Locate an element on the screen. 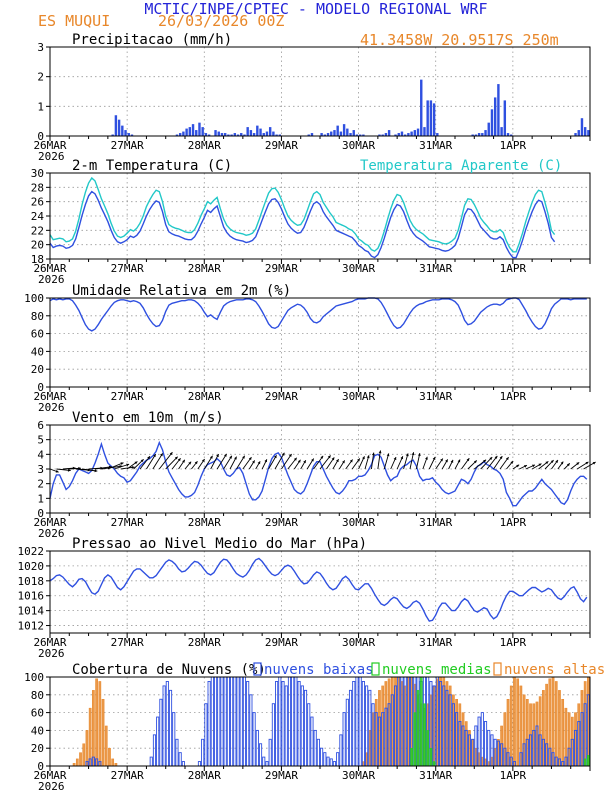  chart-main-title: MCTIC/INPE/CPTEC - MODELO REGIONAL WRF is located at coordinates (315, 9).